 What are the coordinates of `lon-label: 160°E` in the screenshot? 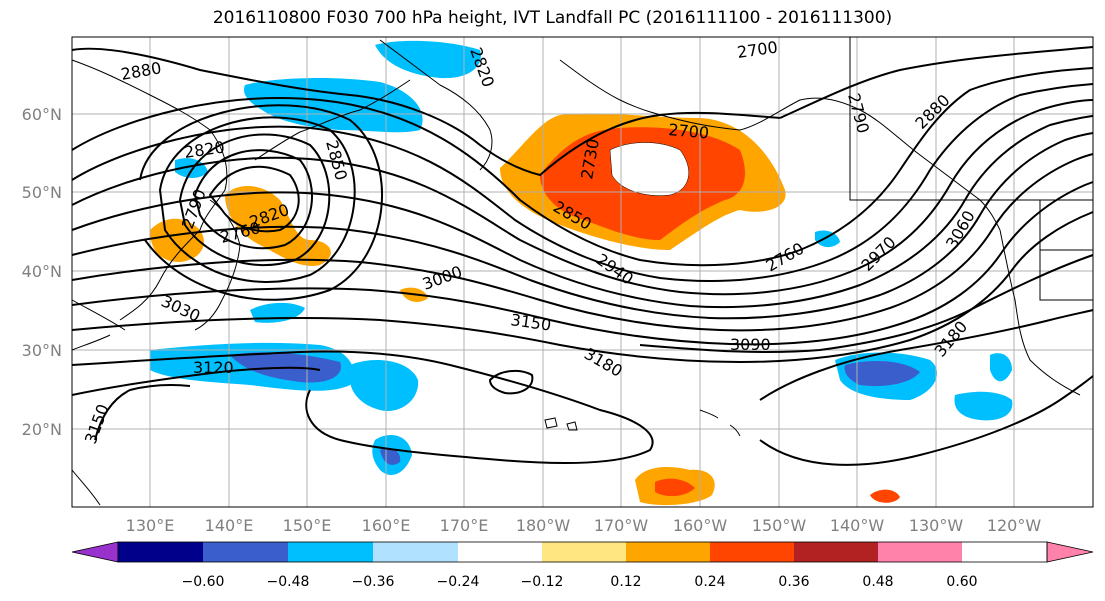 It's located at (386, 525).